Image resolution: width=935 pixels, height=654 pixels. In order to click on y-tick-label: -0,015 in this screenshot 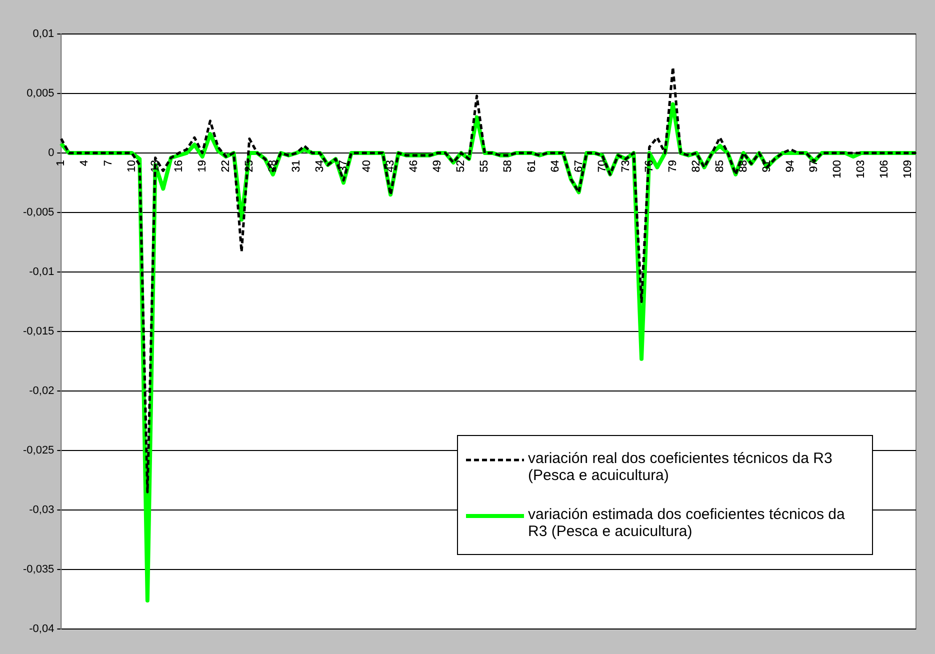, I will do `click(38, 332)`.